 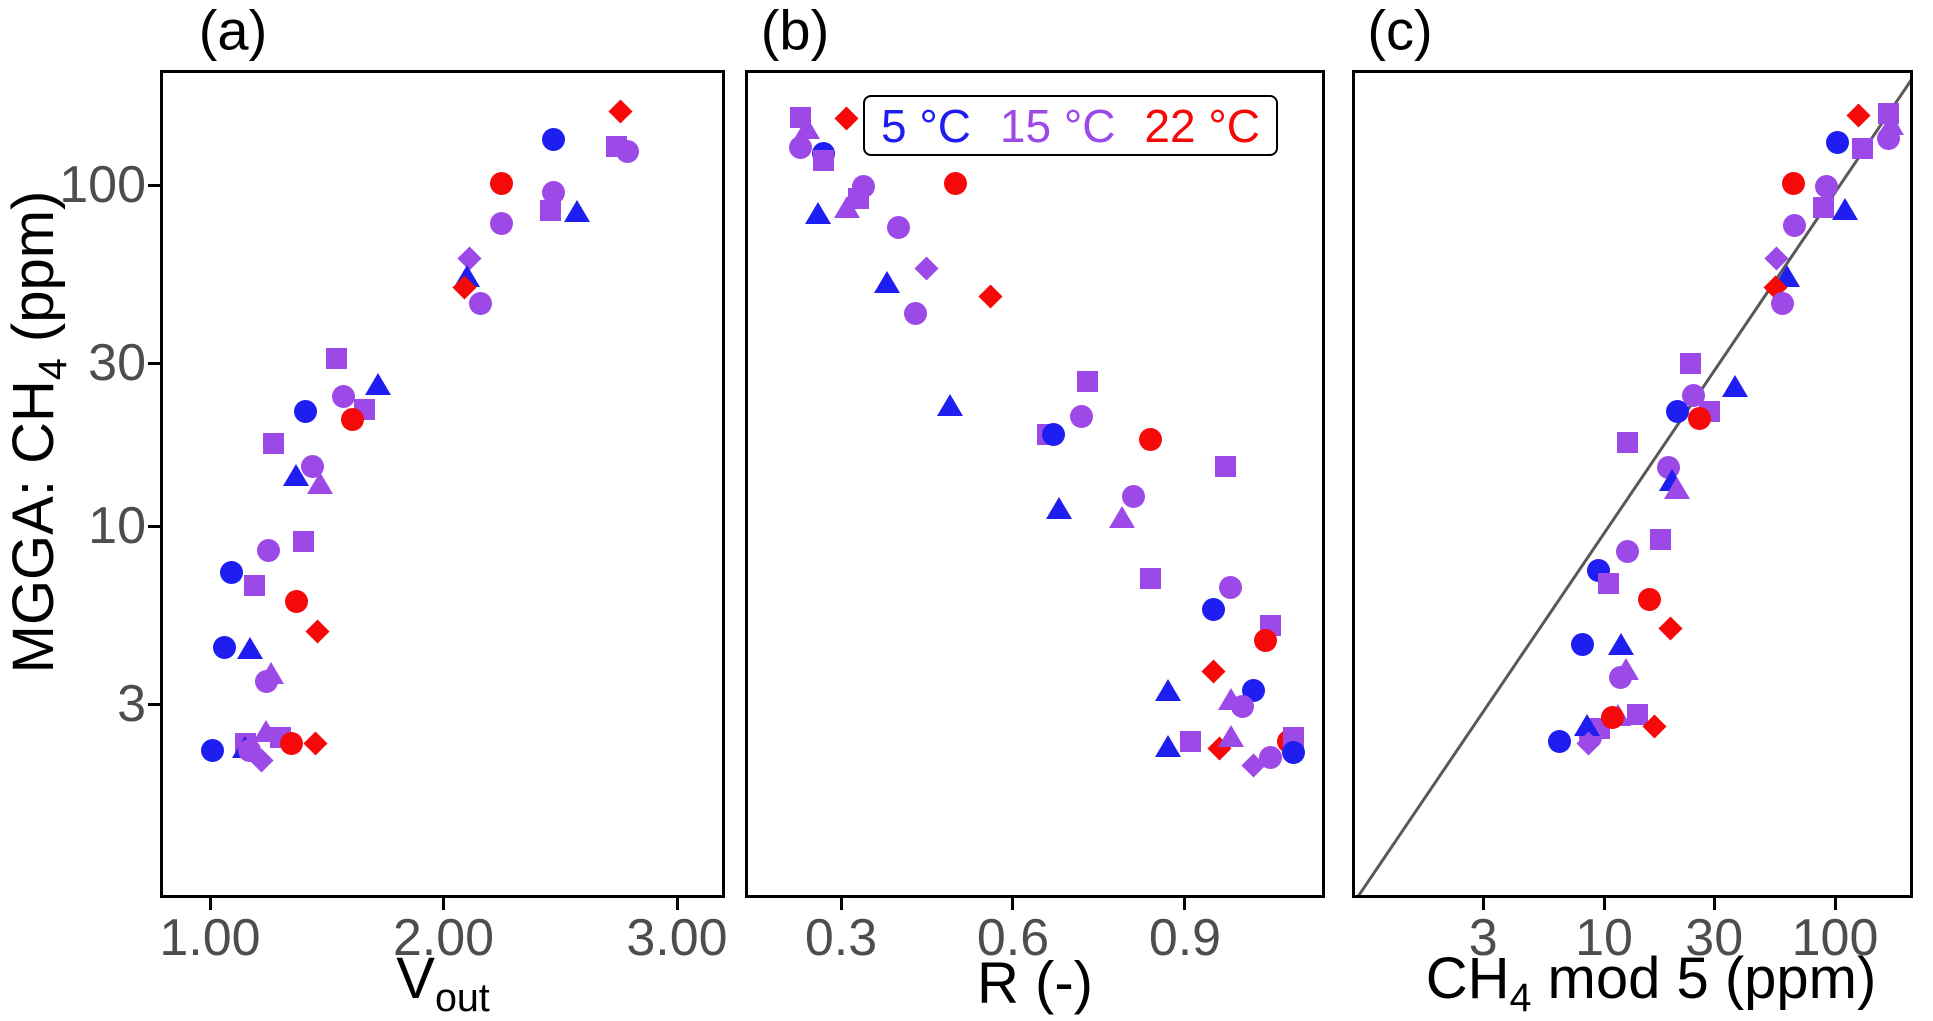 I want to click on legend: 5 °C 15 °C 22 °C, so click(x=1070, y=125).